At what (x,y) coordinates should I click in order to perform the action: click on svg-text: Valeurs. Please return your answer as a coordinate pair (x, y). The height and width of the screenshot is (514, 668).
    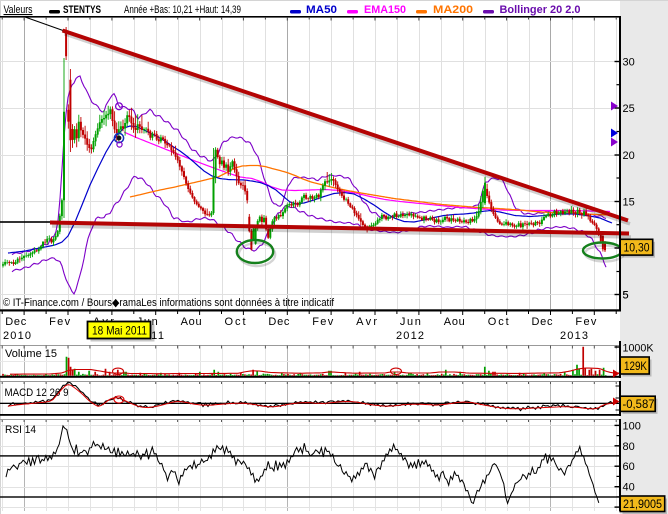
    Looking at the image, I should click on (18, 10).